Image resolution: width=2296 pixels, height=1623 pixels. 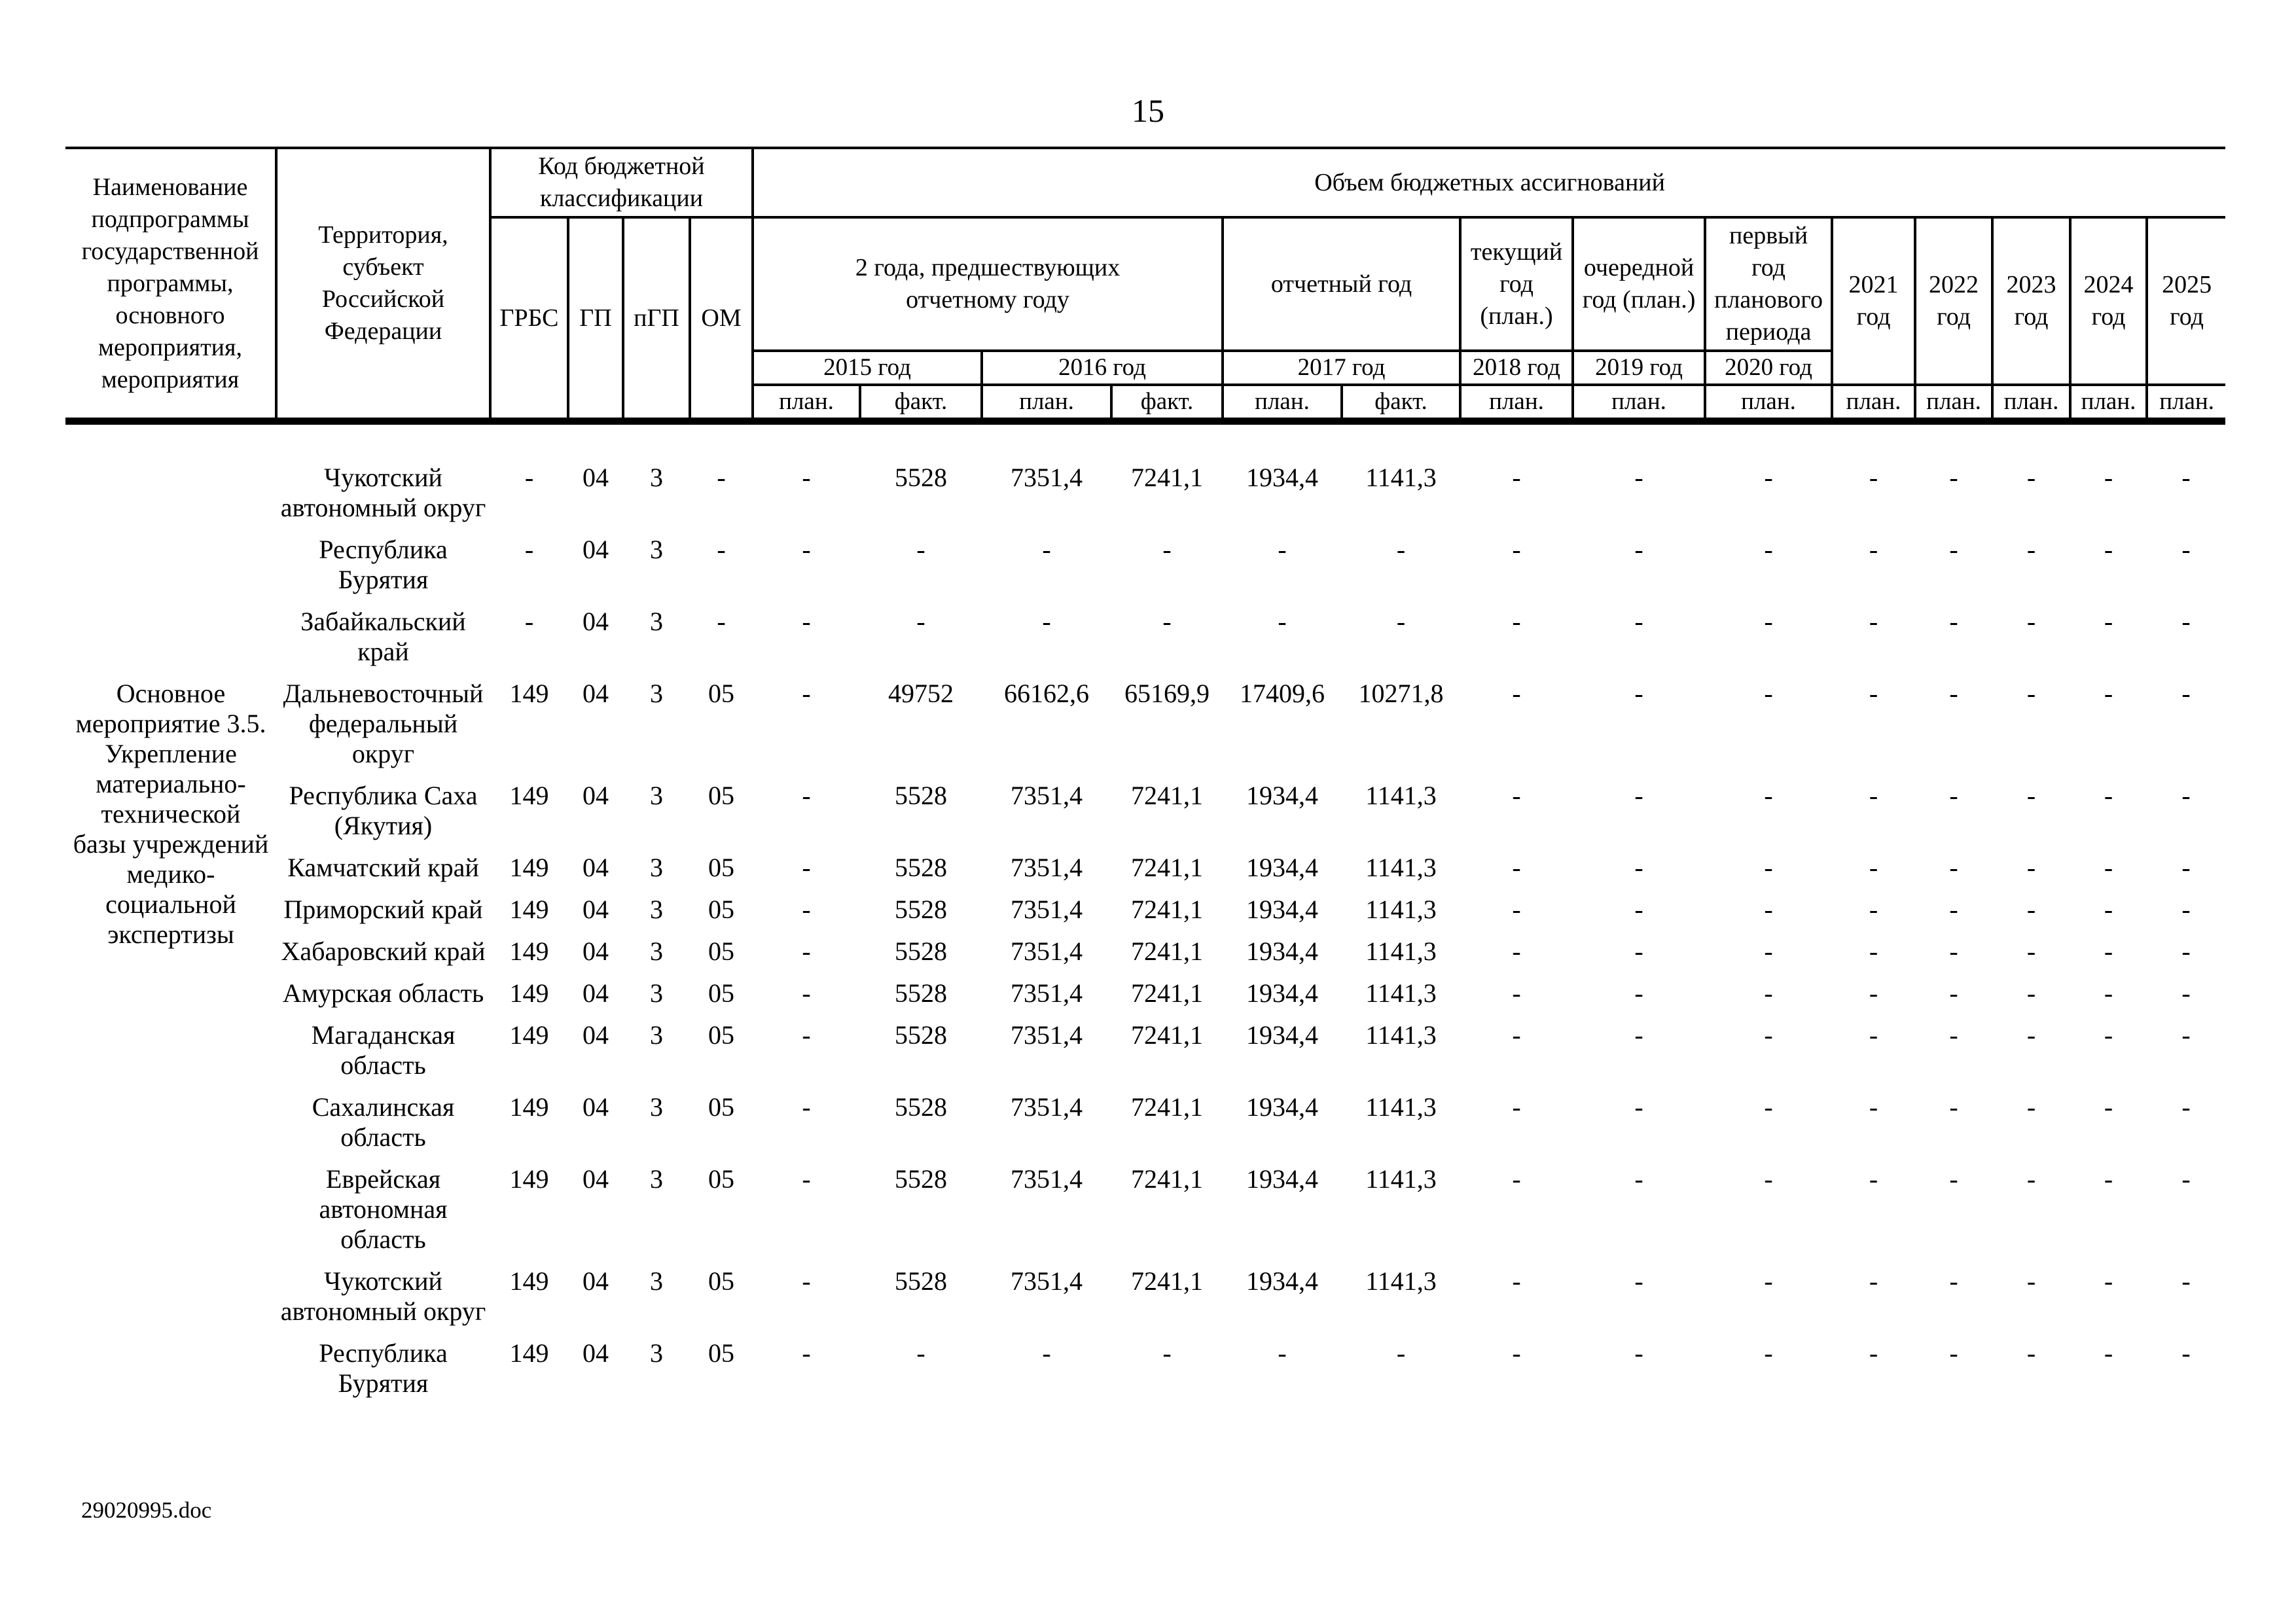 What do you see at coordinates (656, 320) in the screenshot?
I see `header-pgp: пГП` at bounding box center [656, 320].